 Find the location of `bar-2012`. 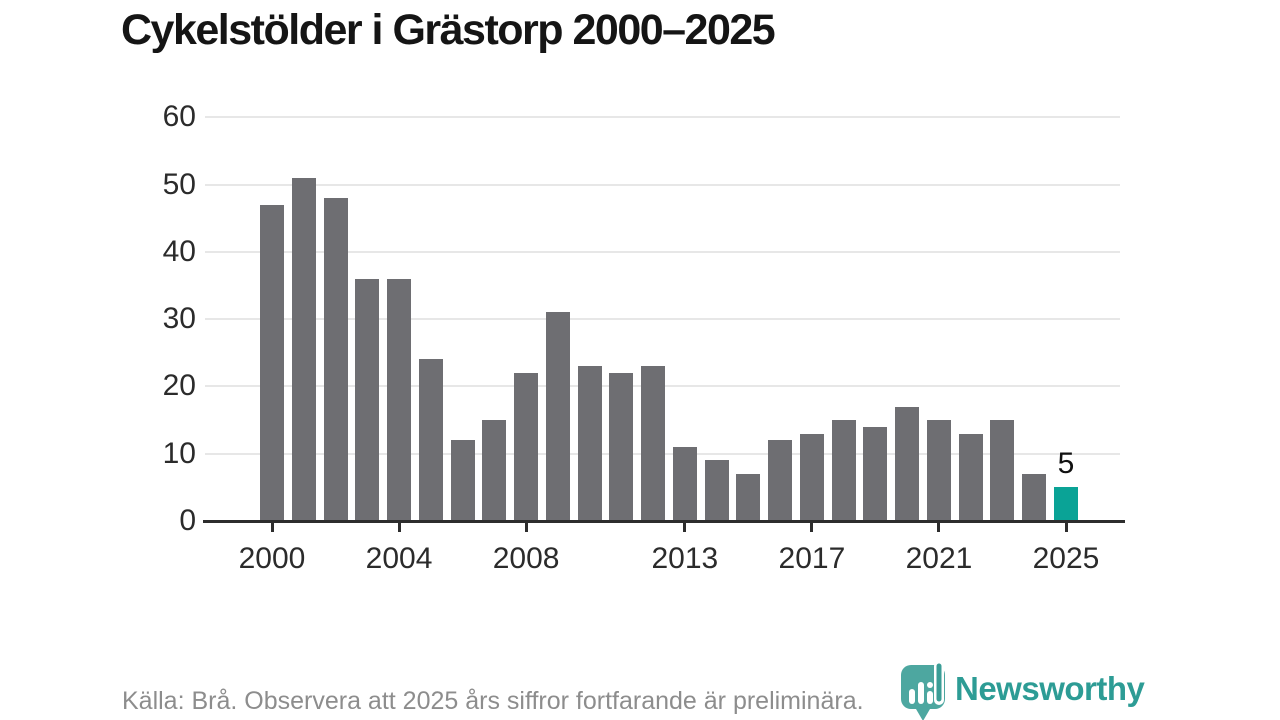

bar-2012 is located at coordinates (653, 443).